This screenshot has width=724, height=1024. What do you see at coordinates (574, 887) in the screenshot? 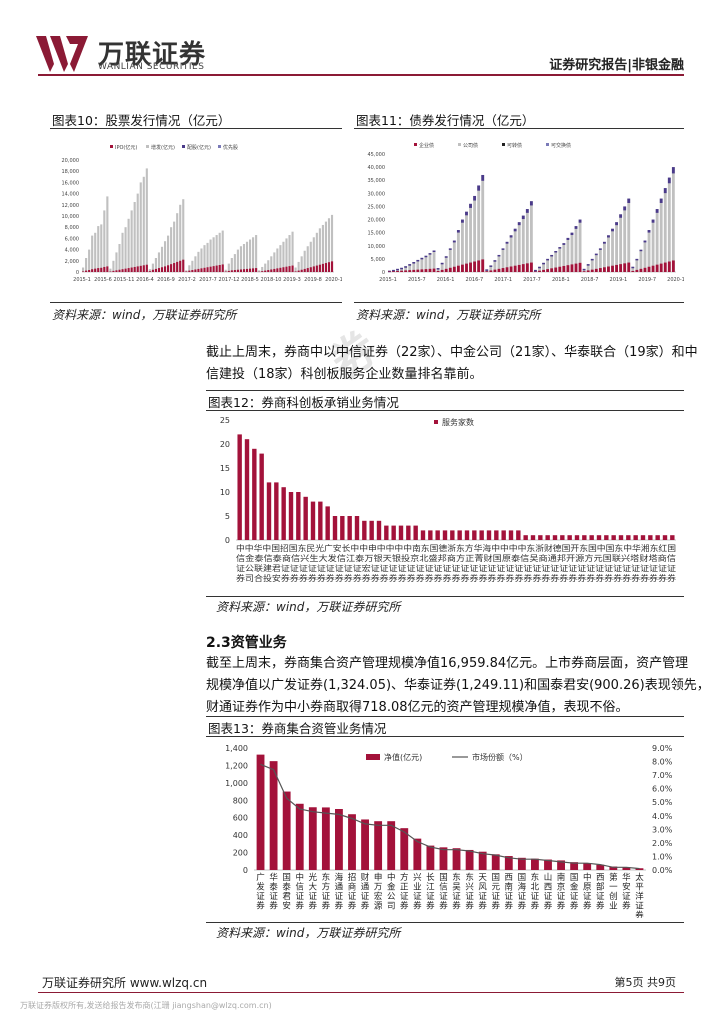
I see `fig13-xtick-char: 金` at bounding box center [574, 887].